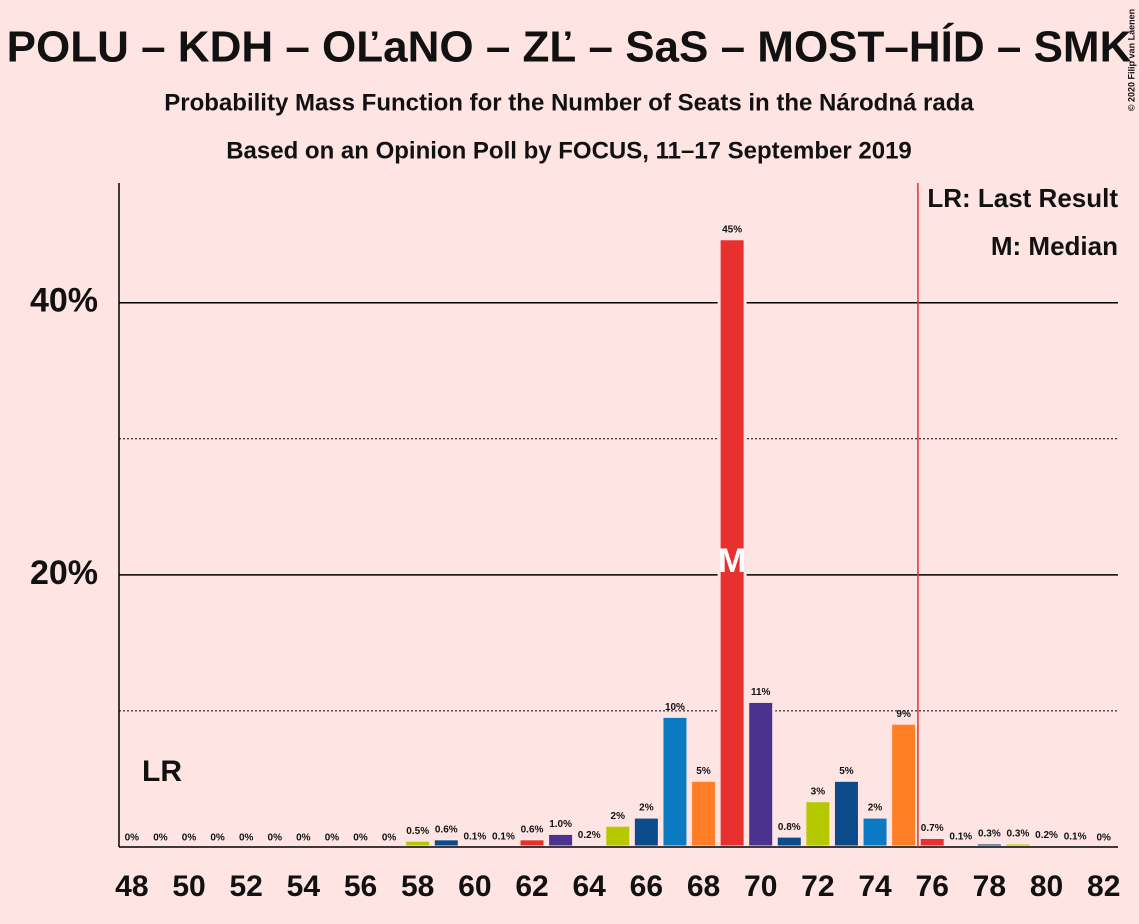 The height and width of the screenshot is (924, 1139). What do you see at coordinates (131, 886) in the screenshot?
I see `x-tick-label: 48` at bounding box center [131, 886].